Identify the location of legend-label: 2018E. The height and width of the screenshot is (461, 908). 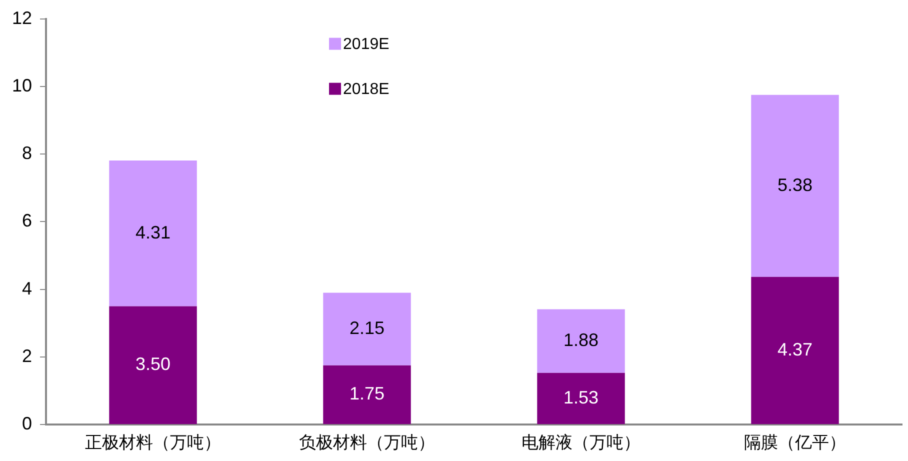
(366, 89).